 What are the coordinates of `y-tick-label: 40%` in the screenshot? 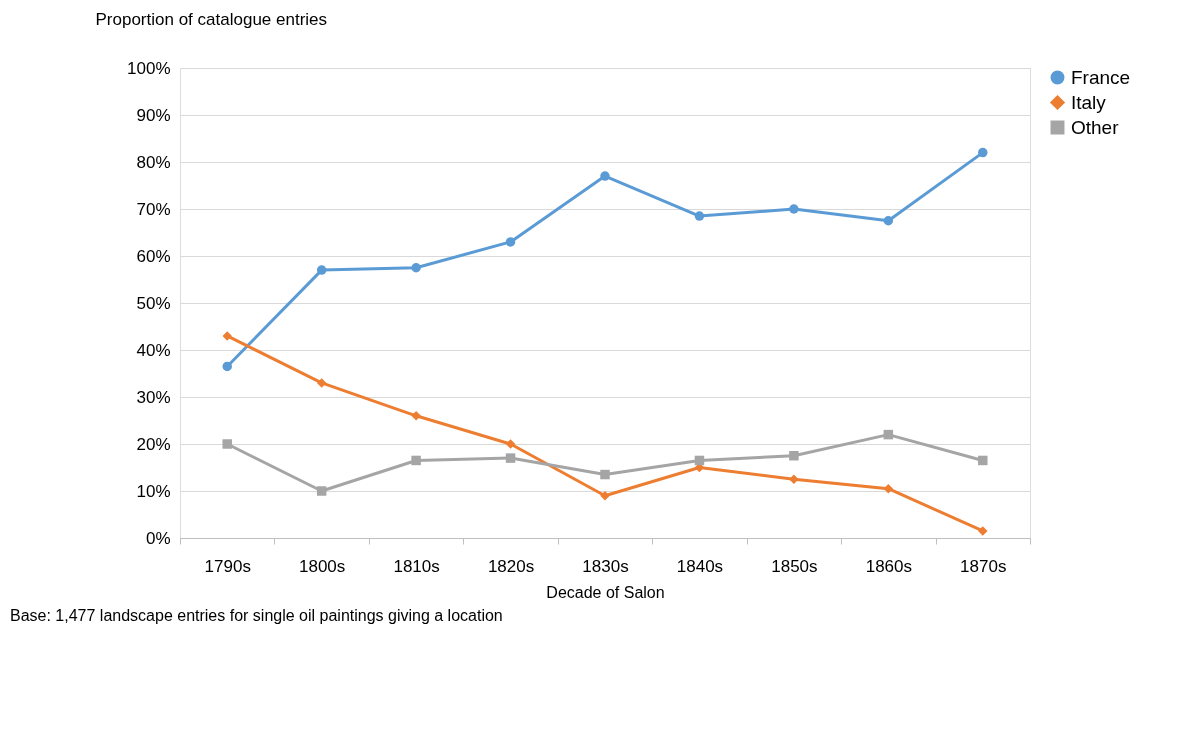 It's located at (153, 350).